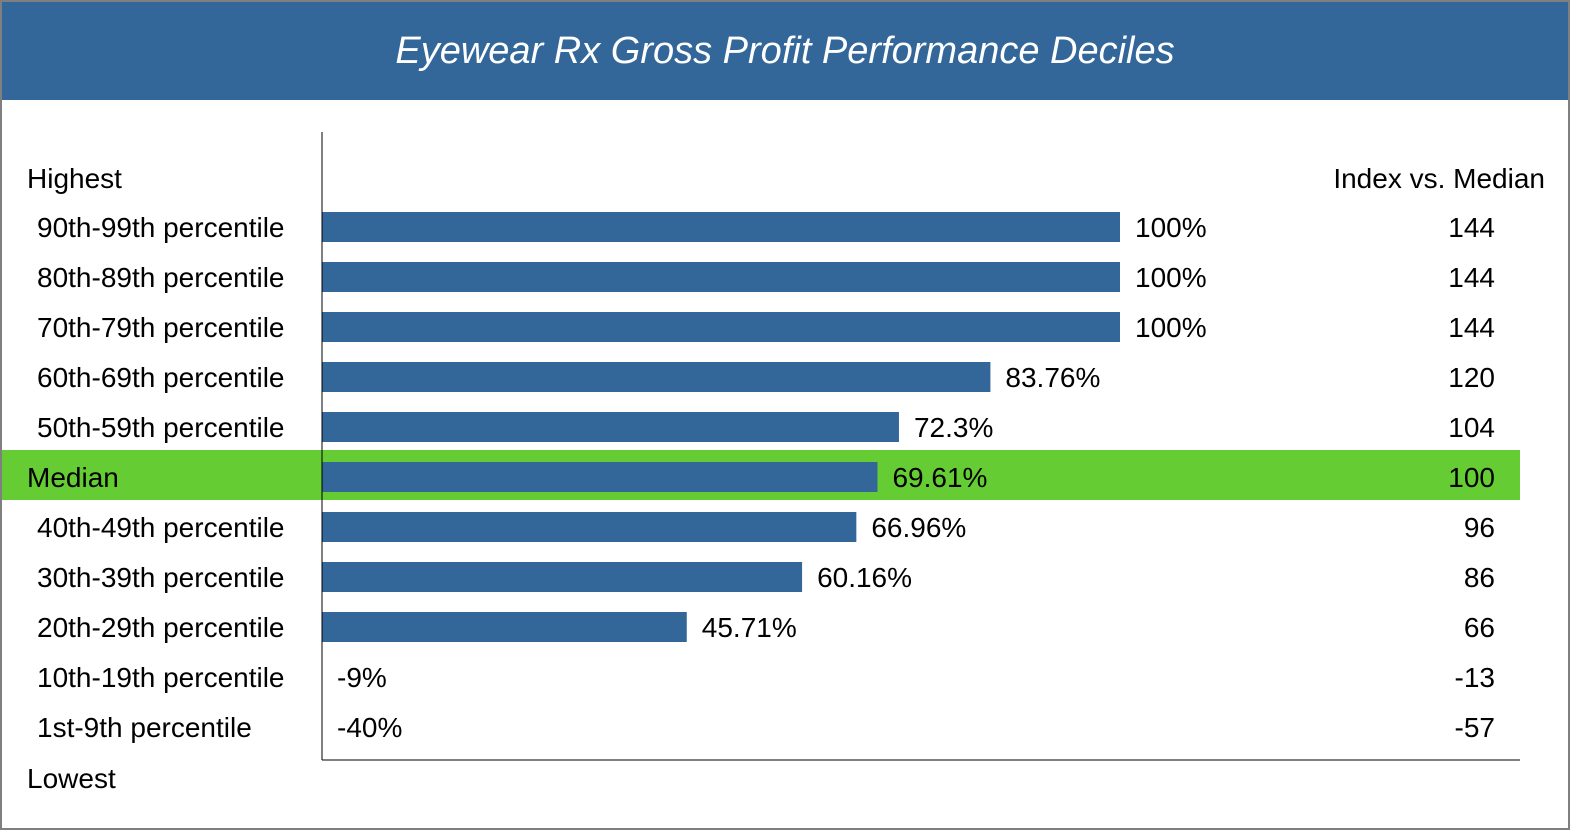 This screenshot has height=830, width=1570. Describe the element at coordinates (1479, 627) in the screenshot. I see `index-label: 66` at that location.